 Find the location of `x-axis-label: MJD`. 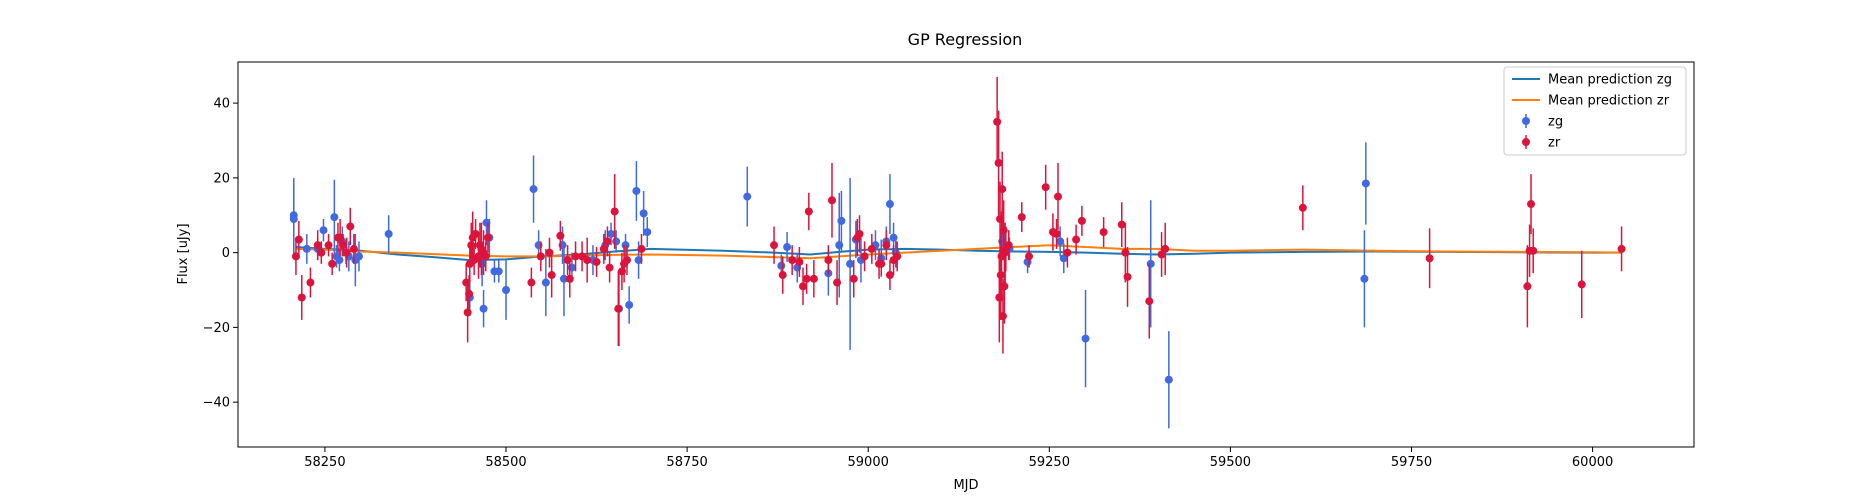

x-axis-label: MJD is located at coordinates (965, 485).